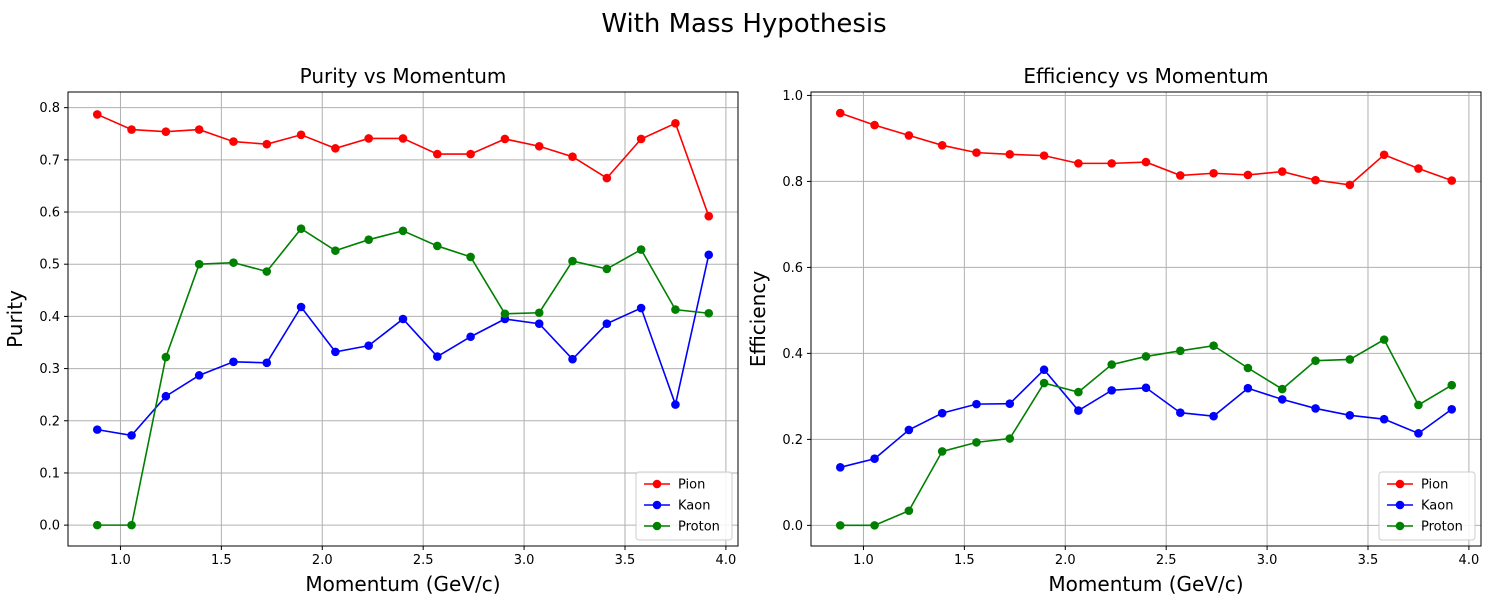  What do you see at coordinates (684, 506) in the screenshot?
I see `legend: Pion Kaon Proton` at bounding box center [684, 506].